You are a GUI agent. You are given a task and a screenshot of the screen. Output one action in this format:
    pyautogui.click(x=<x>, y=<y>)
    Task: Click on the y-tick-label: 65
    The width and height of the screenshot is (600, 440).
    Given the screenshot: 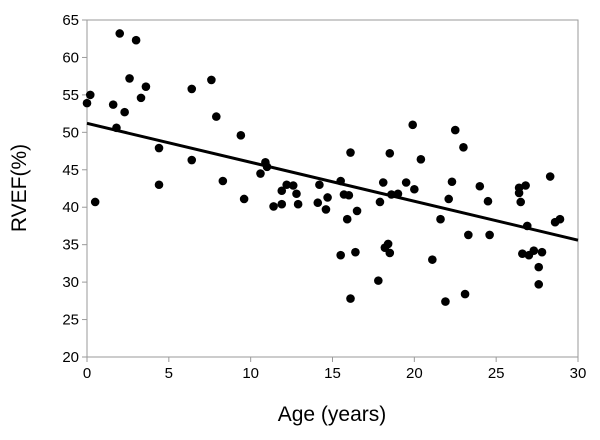 What is the action you would take?
    pyautogui.click(x=70, y=20)
    